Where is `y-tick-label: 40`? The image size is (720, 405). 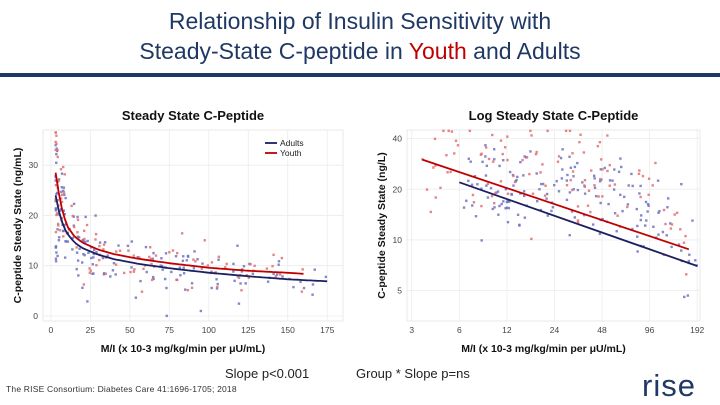 y-tick-label: 40 is located at coordinates (398, 139).